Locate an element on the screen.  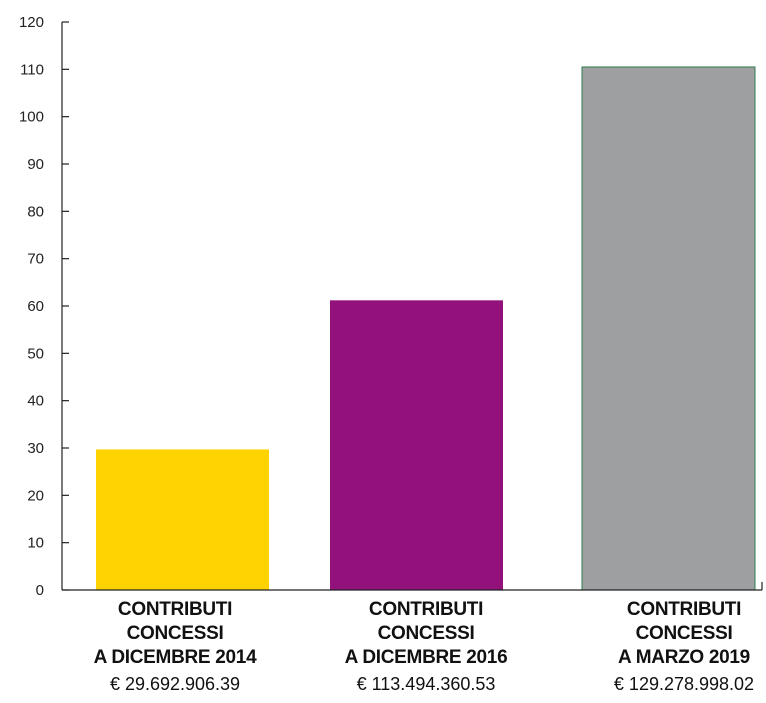
y-tick-label: 80 is located at coordinates (35, 211).